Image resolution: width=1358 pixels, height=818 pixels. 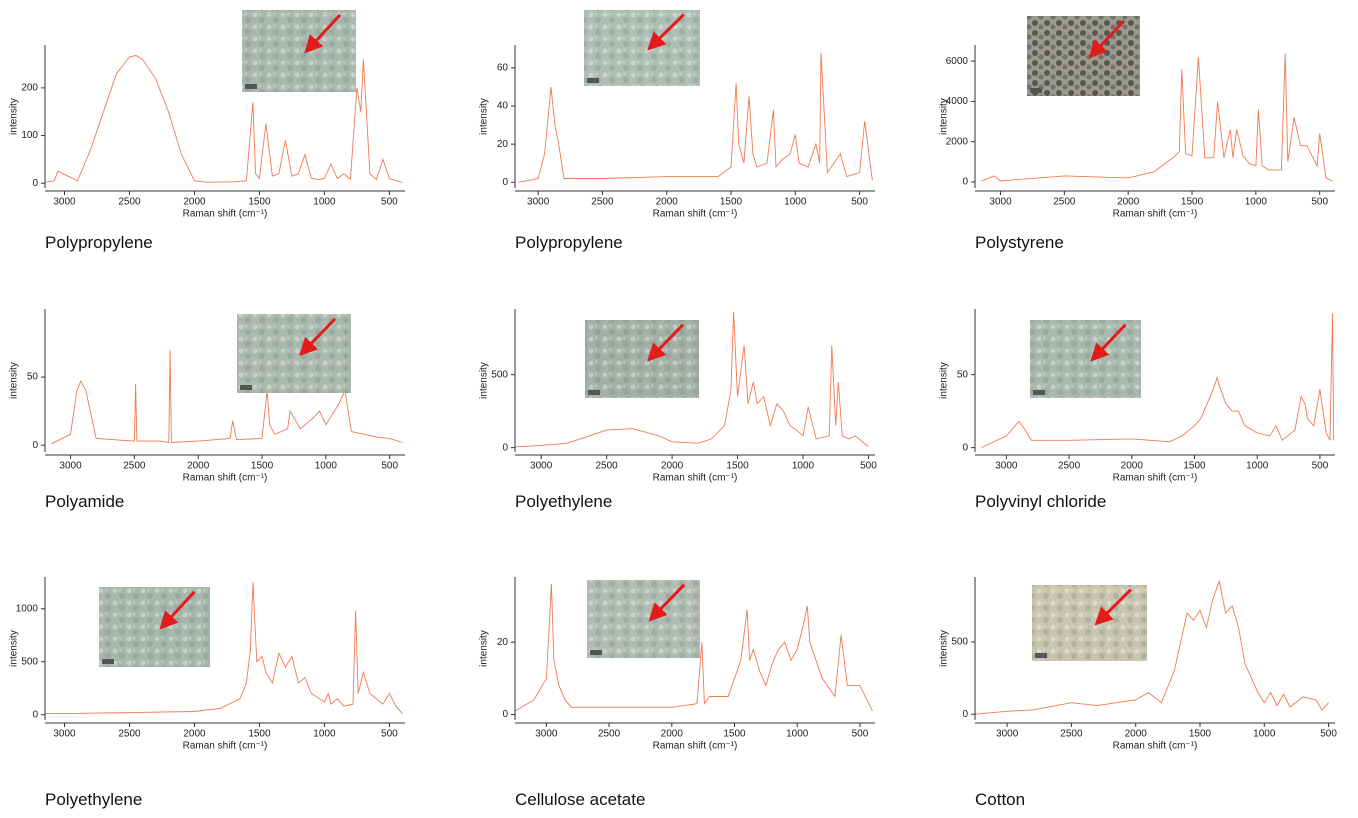 I want to click on panel-caption: Polyethylene, so click(x=93, y=799).